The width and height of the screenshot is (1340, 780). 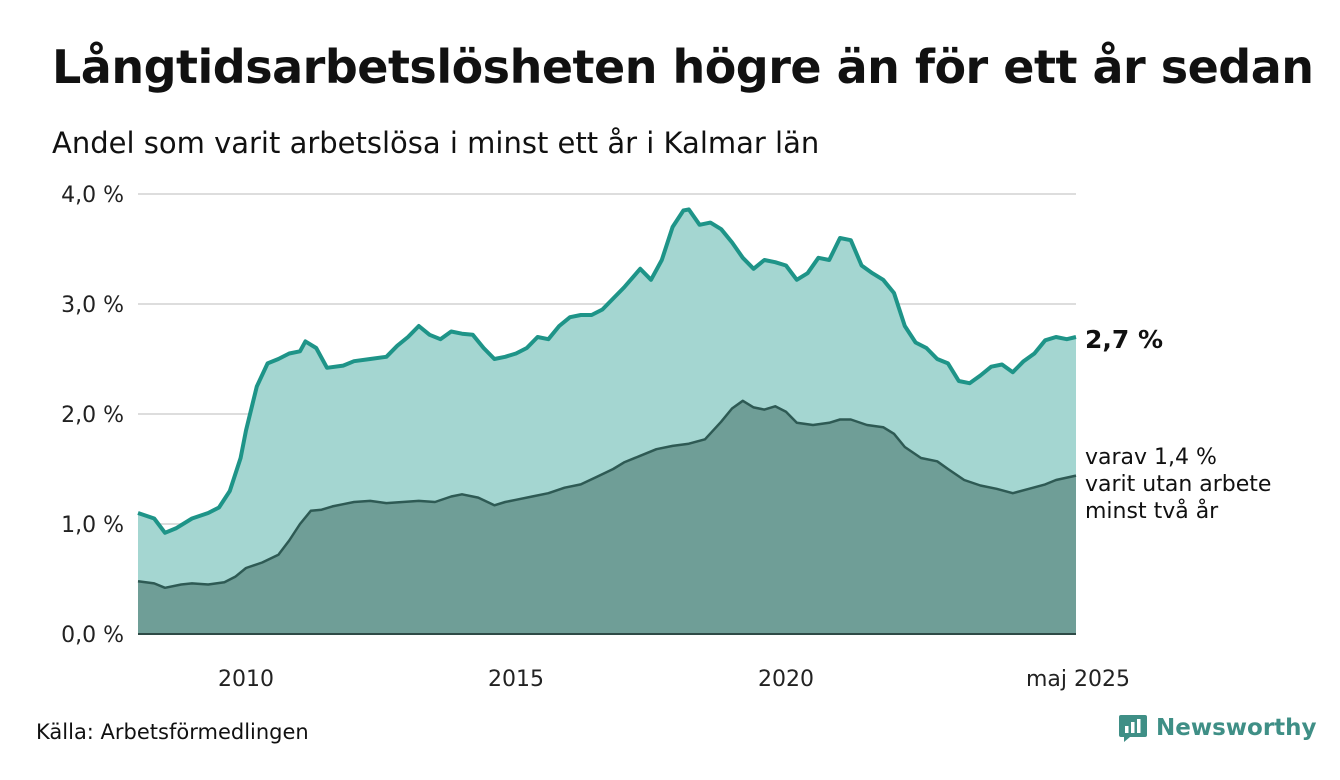 What do you see at coordinates (172, 732) in the screenshot?
I see `source-note: Källa: Arbetsförmedlingen` at bounding box center [172, 732].